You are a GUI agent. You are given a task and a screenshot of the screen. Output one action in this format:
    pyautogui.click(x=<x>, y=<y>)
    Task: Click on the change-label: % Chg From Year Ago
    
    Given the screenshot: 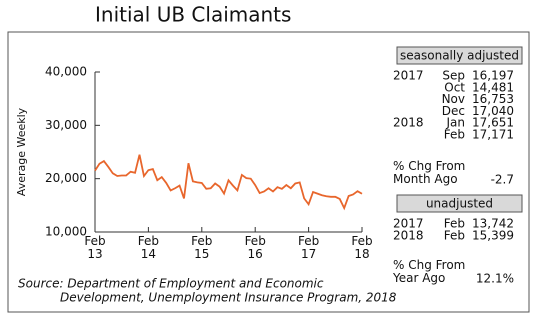 What is the action you would take?
    pyautogui.click(x=429, y=271)
    